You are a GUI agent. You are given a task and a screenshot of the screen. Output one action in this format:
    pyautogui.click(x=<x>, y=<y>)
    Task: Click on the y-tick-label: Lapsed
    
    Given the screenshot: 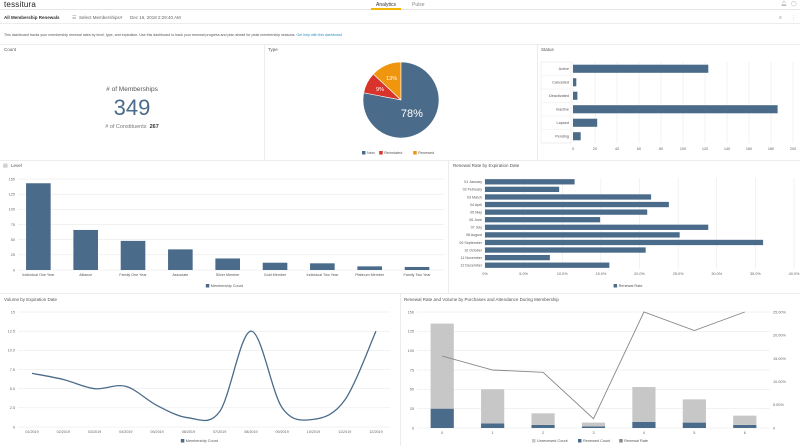 What is the action you would take?
    pyautogui.click(x=563, y=123)
    